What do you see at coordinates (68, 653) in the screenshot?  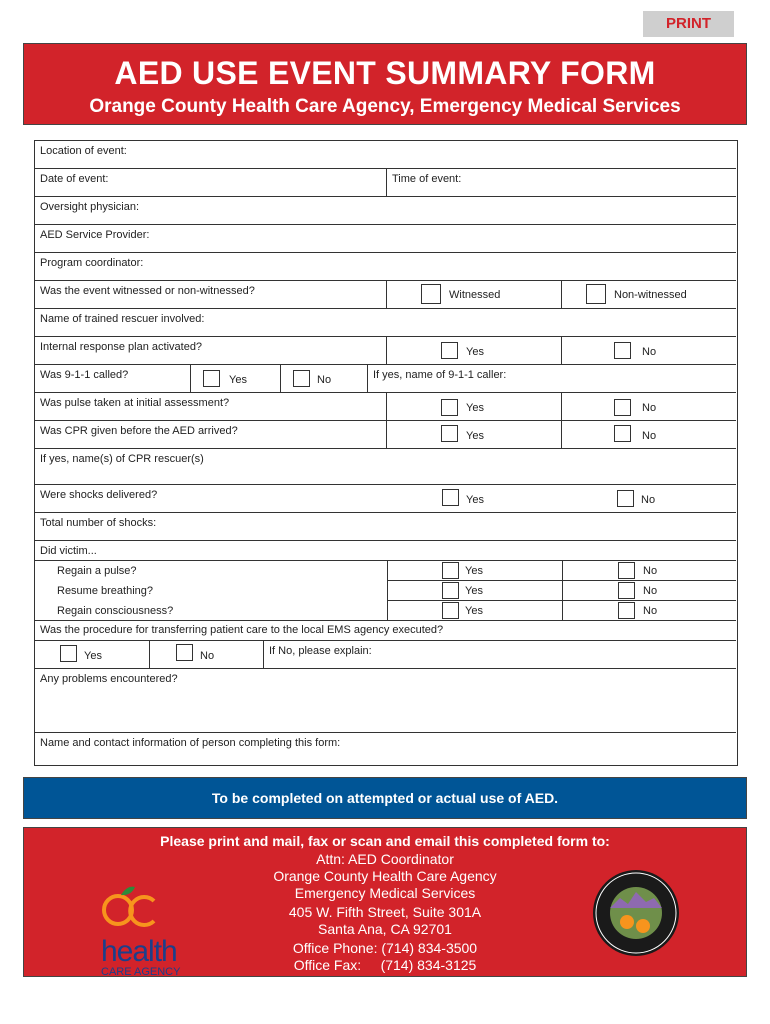 I see `transfer-yes-checkbox` at bounding box center [68, 653].